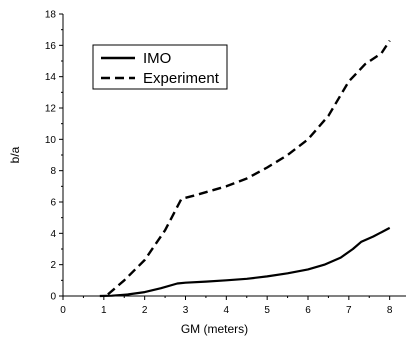 This screenshot has height=341, width=407. I want to click on x-tick-label: 5, so click(267, 310).